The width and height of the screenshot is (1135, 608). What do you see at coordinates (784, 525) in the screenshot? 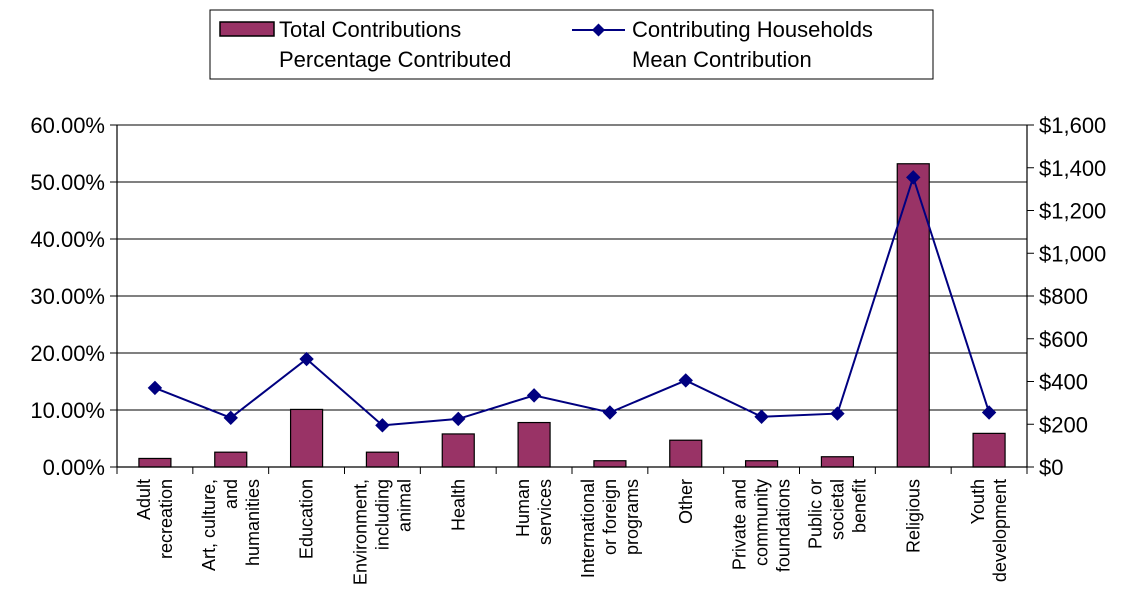
I see `category-label-line: foundations` at bounding box center [784, 525].